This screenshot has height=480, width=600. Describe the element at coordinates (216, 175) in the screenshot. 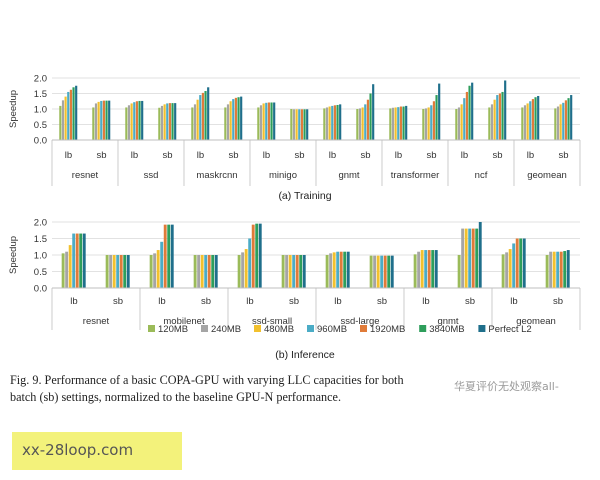

I see `model-label: maskrcnn` at that location.